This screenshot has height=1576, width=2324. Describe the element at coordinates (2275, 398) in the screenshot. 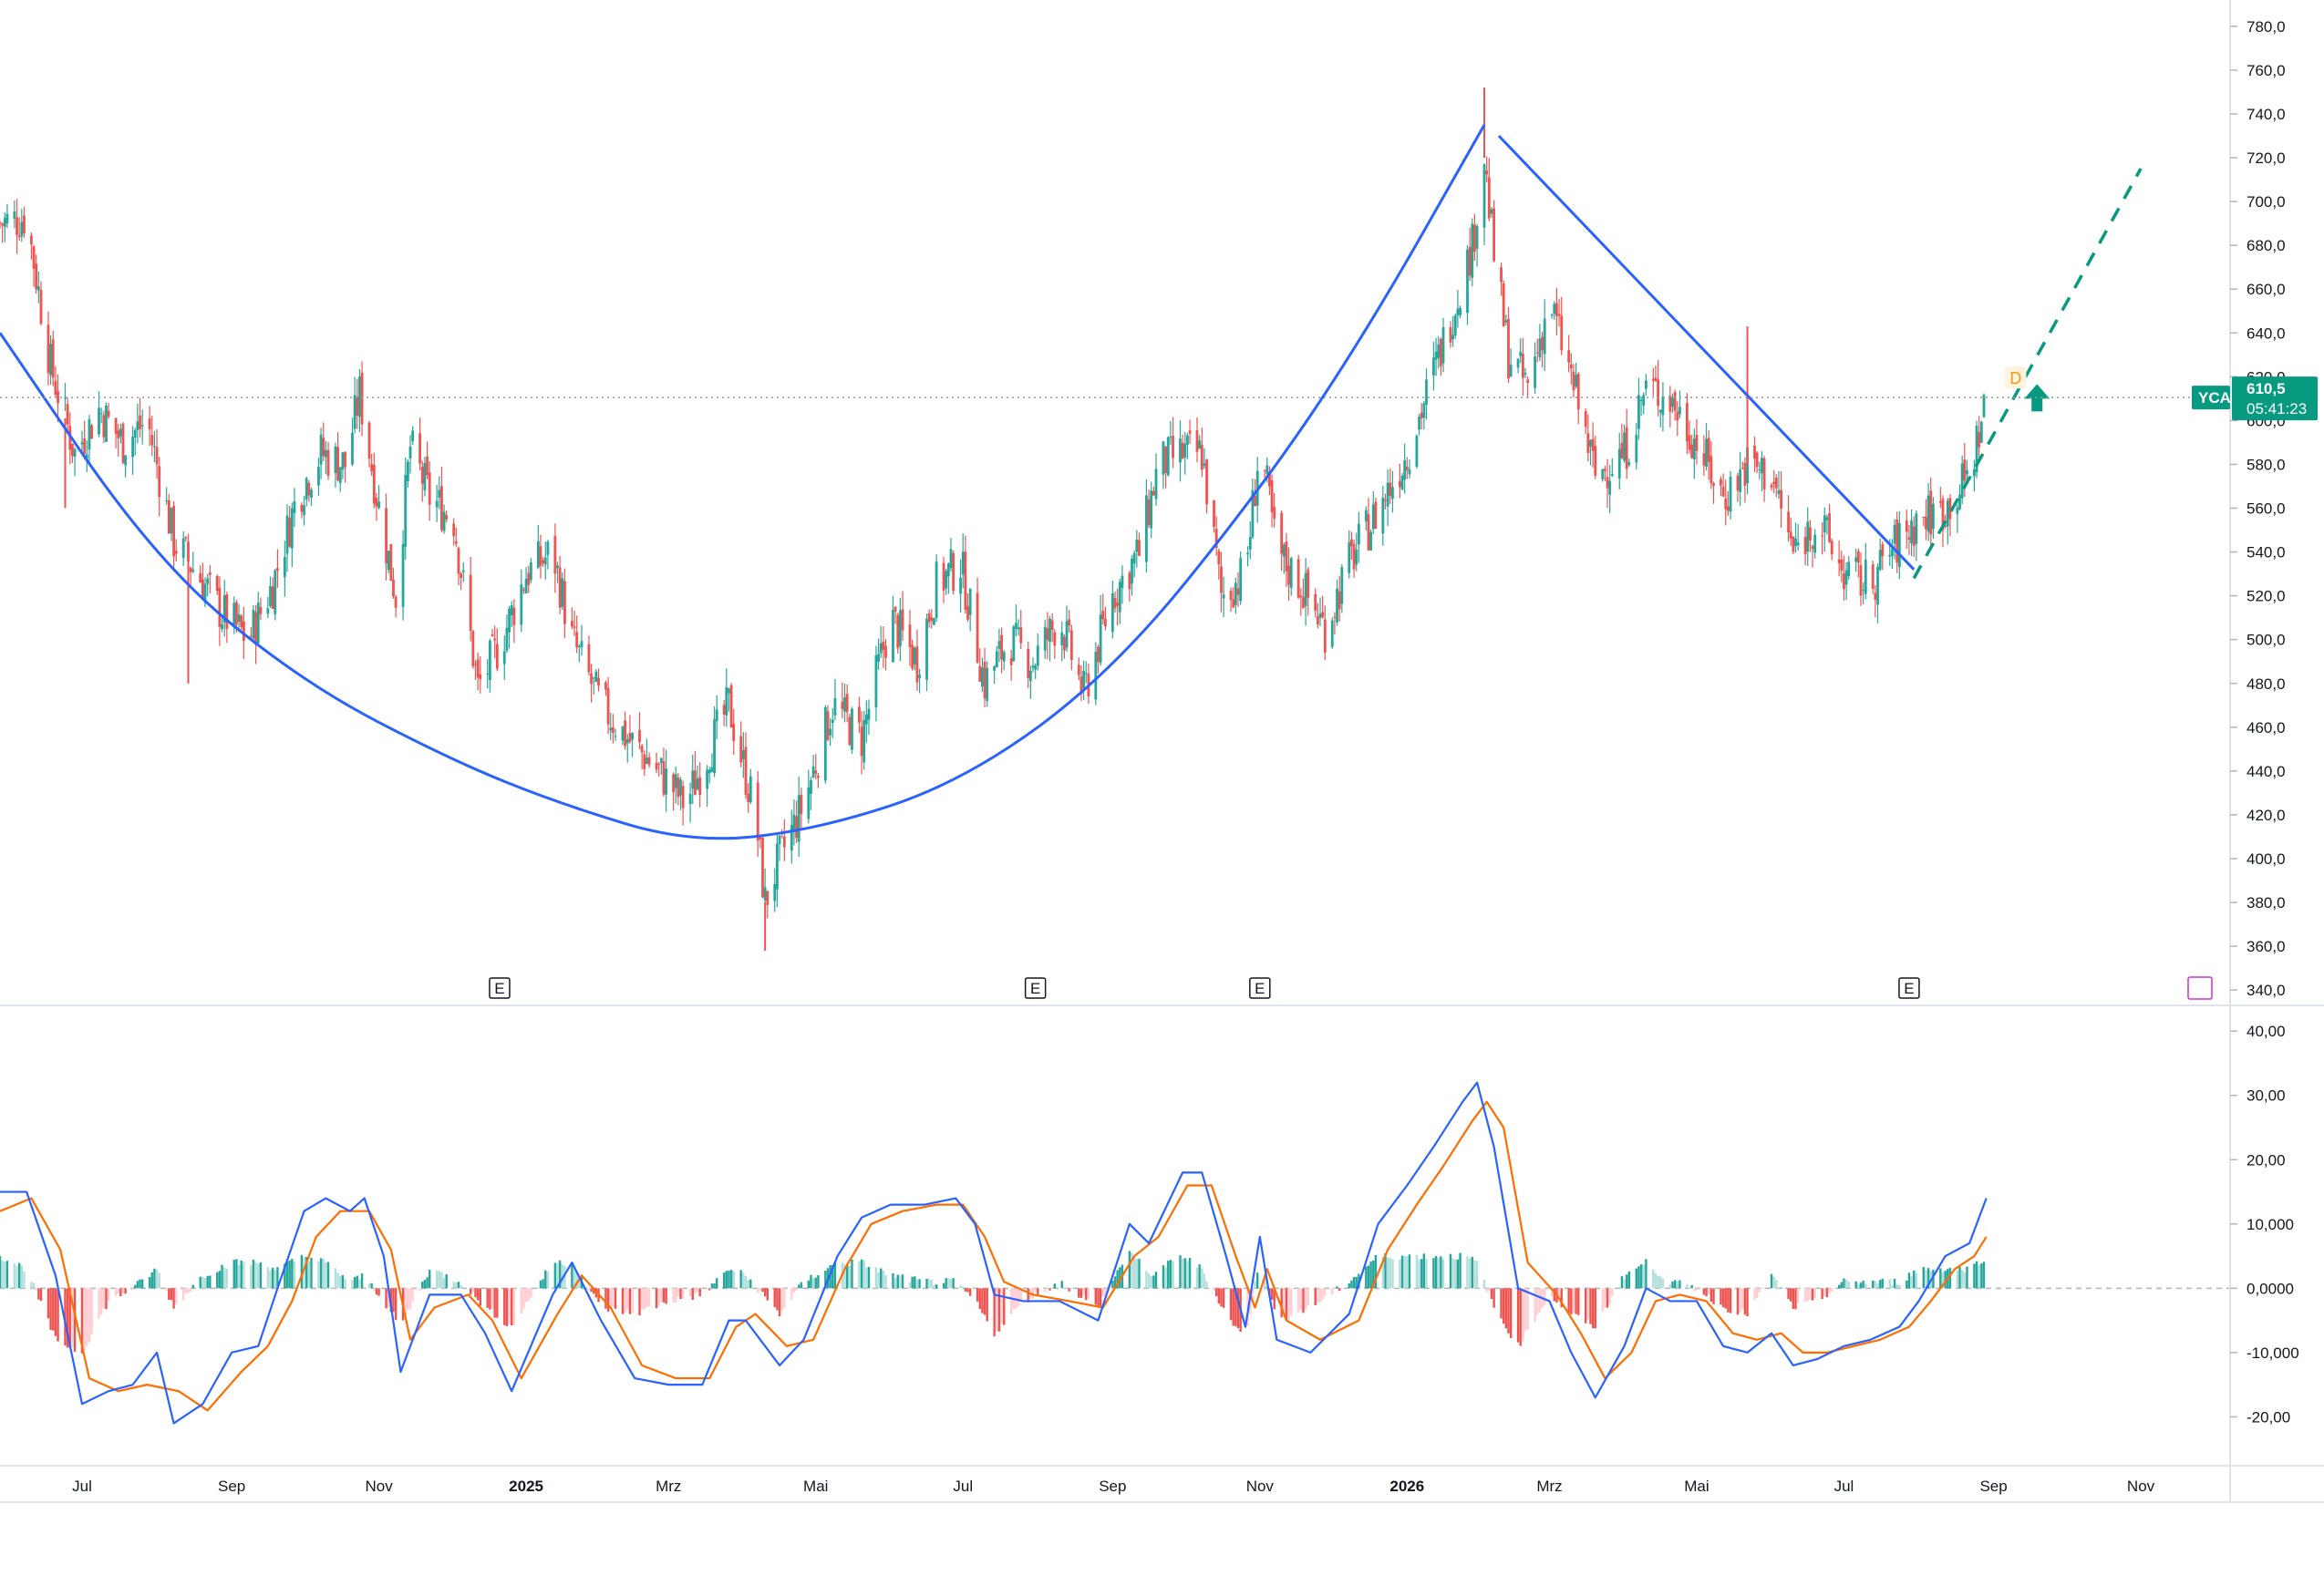

I see `price-badge` at that location.